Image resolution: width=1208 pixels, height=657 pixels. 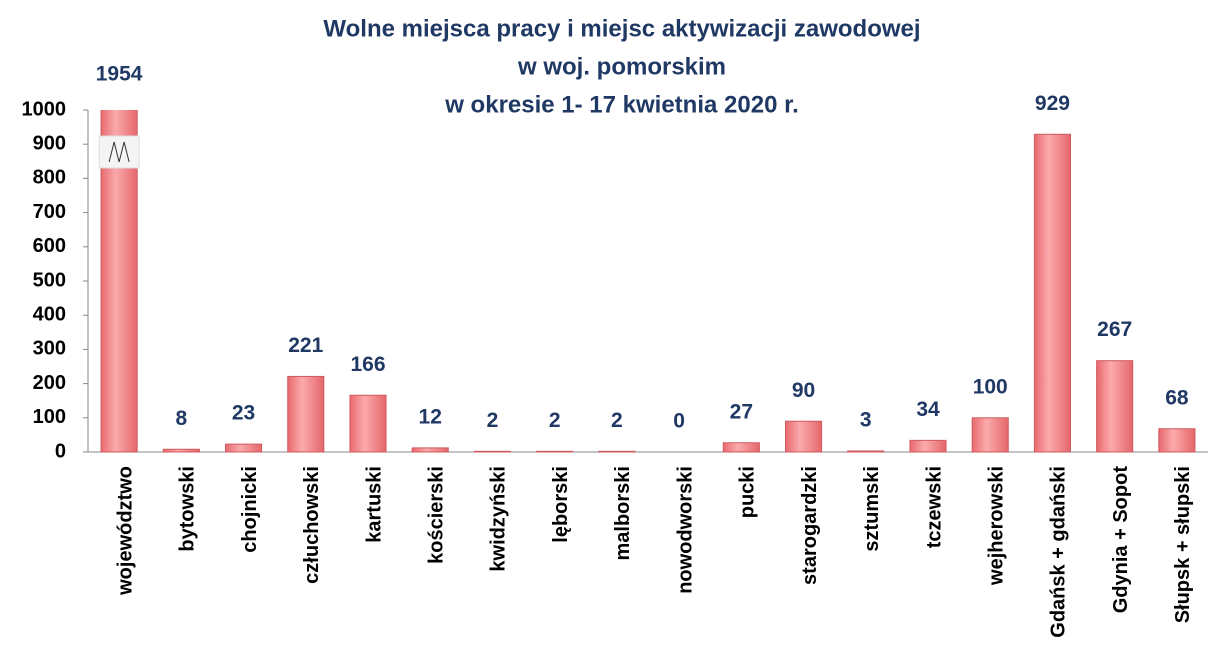 I want to click on value-label: 3, so click(x=866, y=420).